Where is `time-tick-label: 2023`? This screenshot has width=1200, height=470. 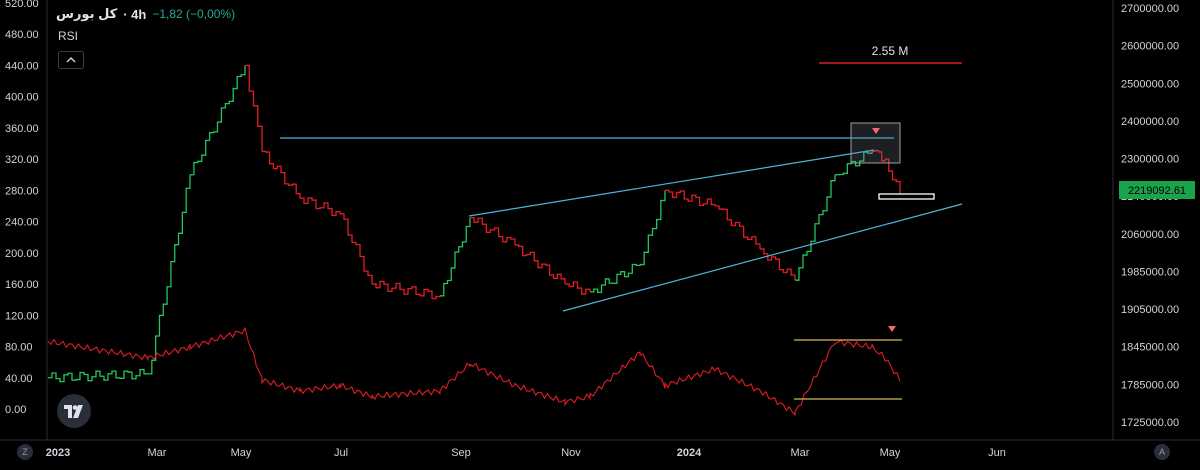
time-tick-label: 2023 is located at coordinates (58, 453).